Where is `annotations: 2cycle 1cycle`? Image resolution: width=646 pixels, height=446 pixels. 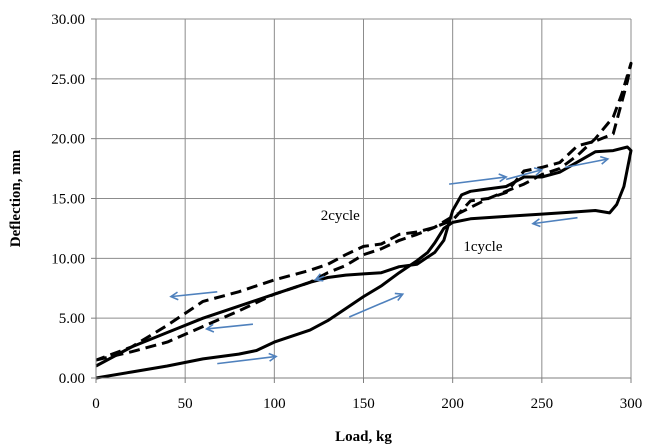 annotations: 2cycle 1cycle is located at coordinates (412, 231).